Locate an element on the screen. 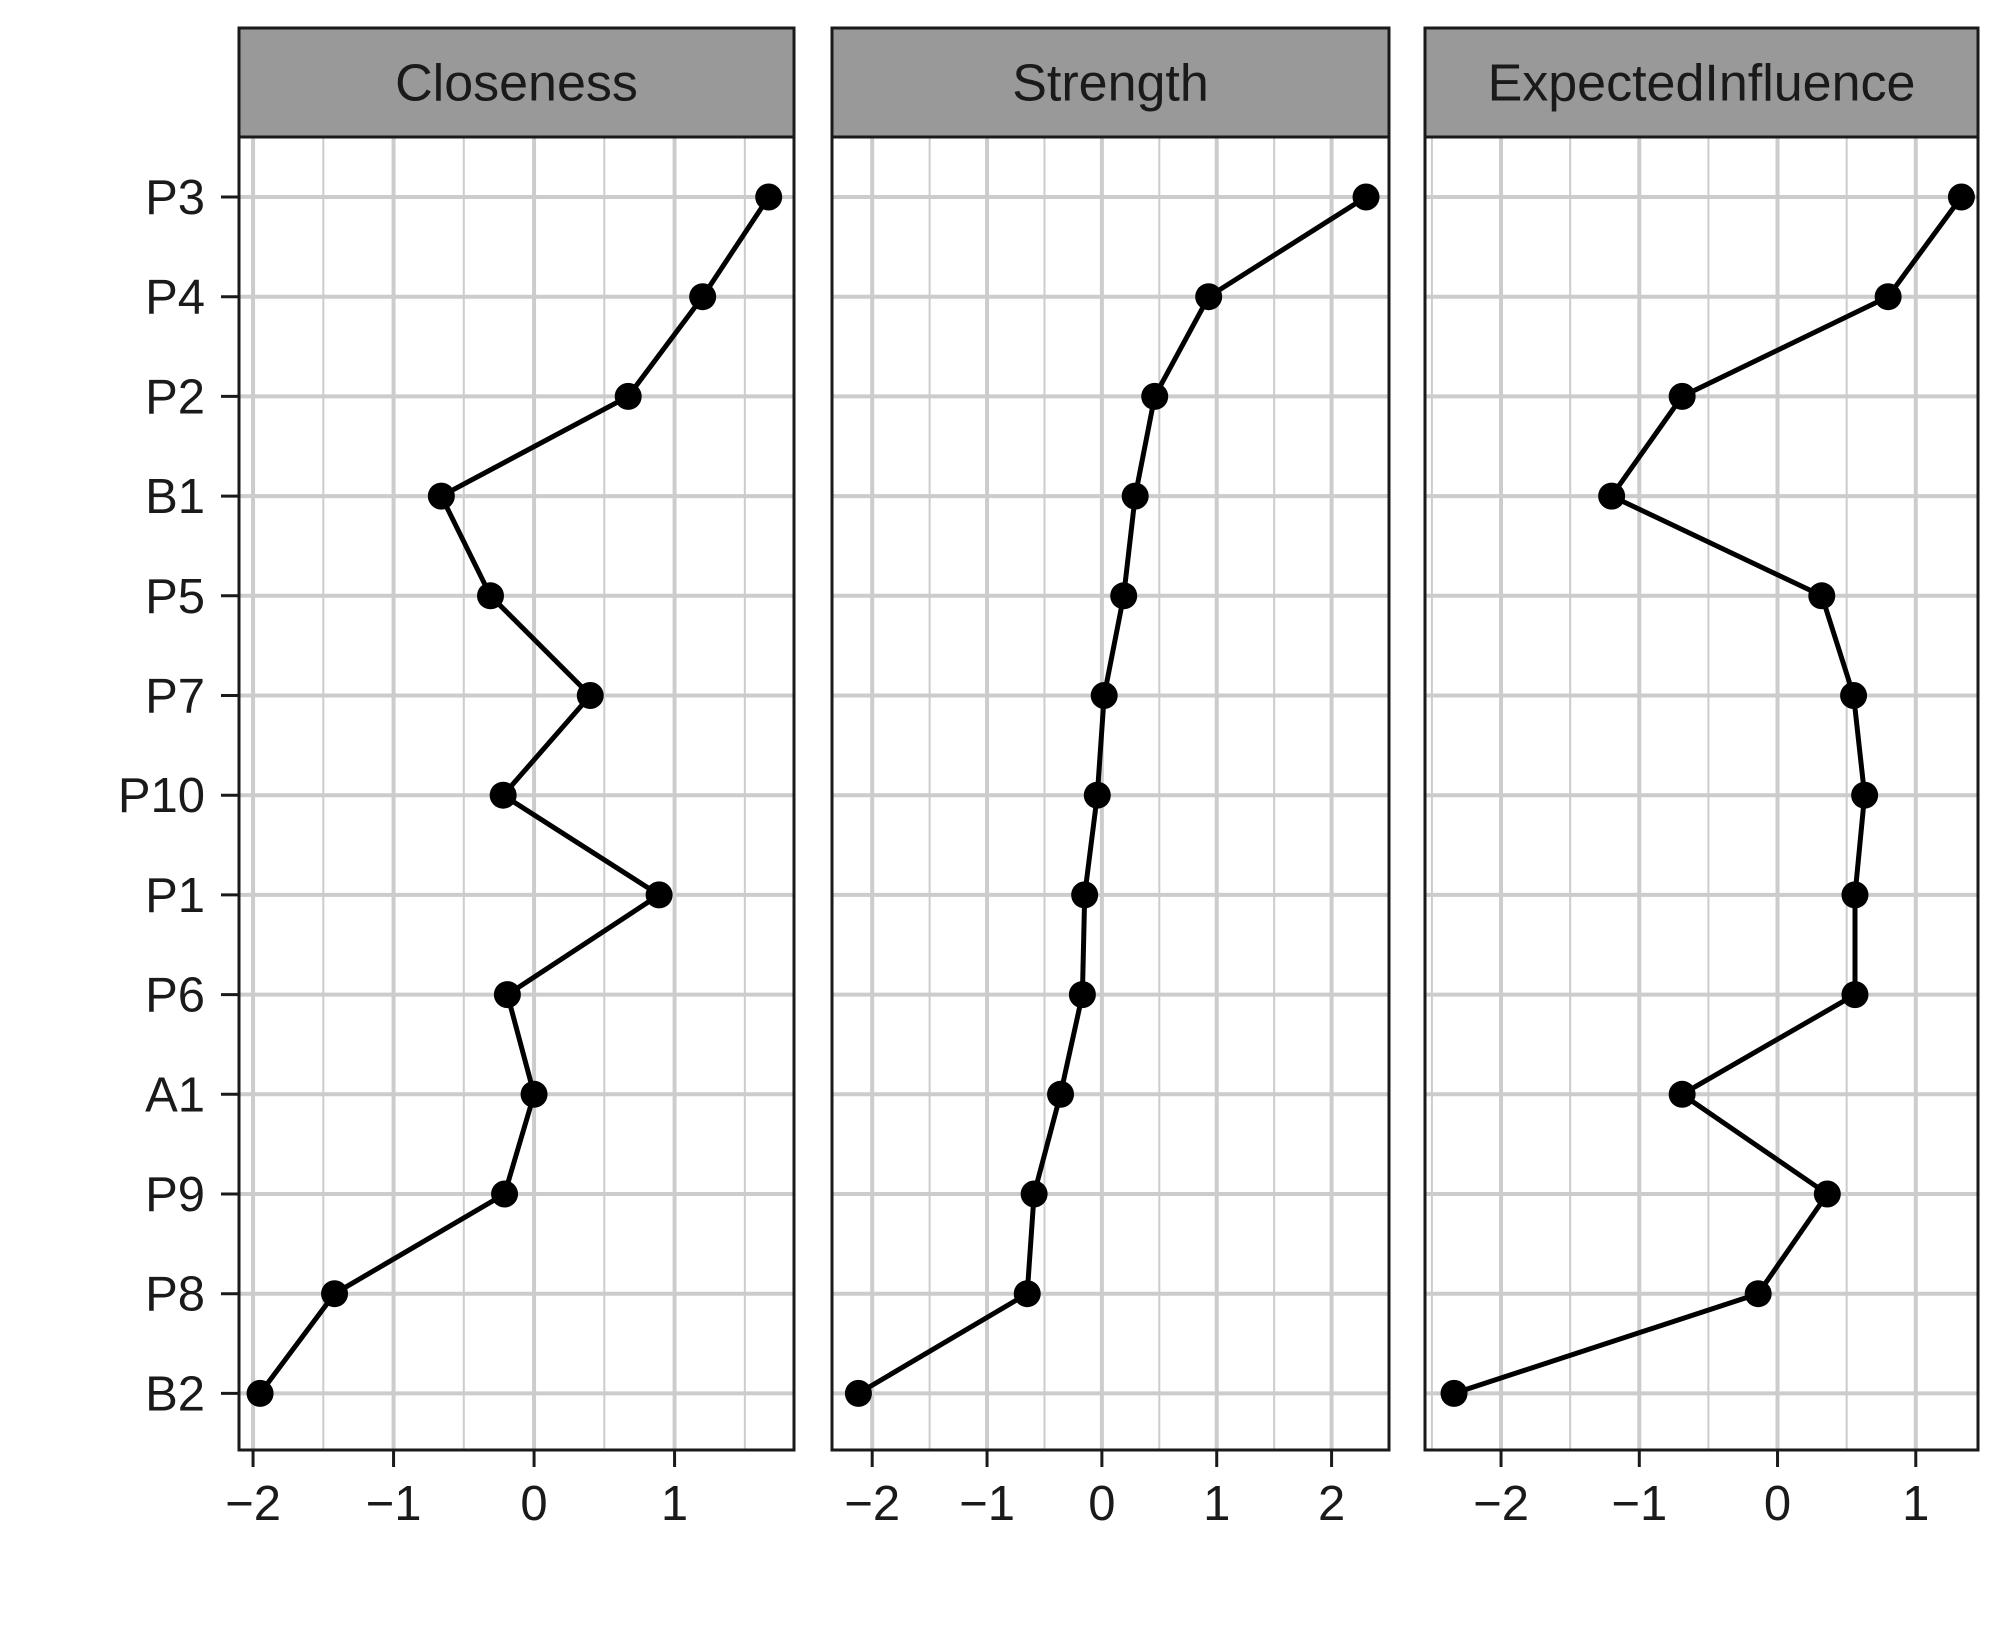 Image resolution: width=2000 pixels, height=1637 pixels. y-tick-label: A1 is located at coordinates (175, 1095).